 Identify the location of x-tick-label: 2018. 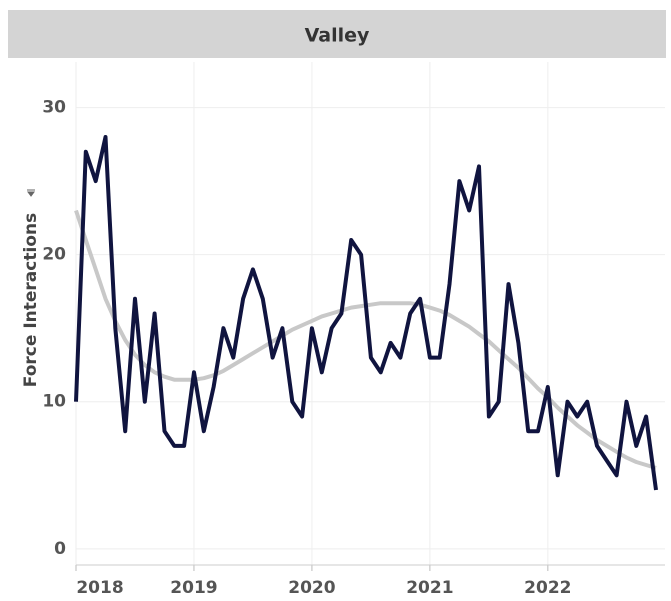
(99, 588).